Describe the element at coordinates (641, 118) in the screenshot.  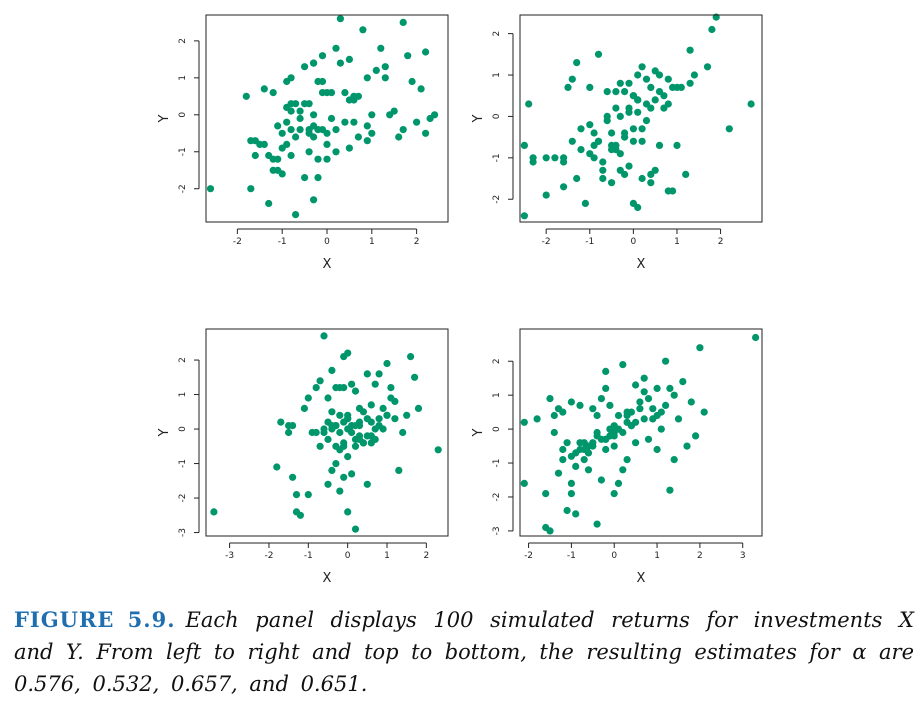
I see `plot-frame` at that location.